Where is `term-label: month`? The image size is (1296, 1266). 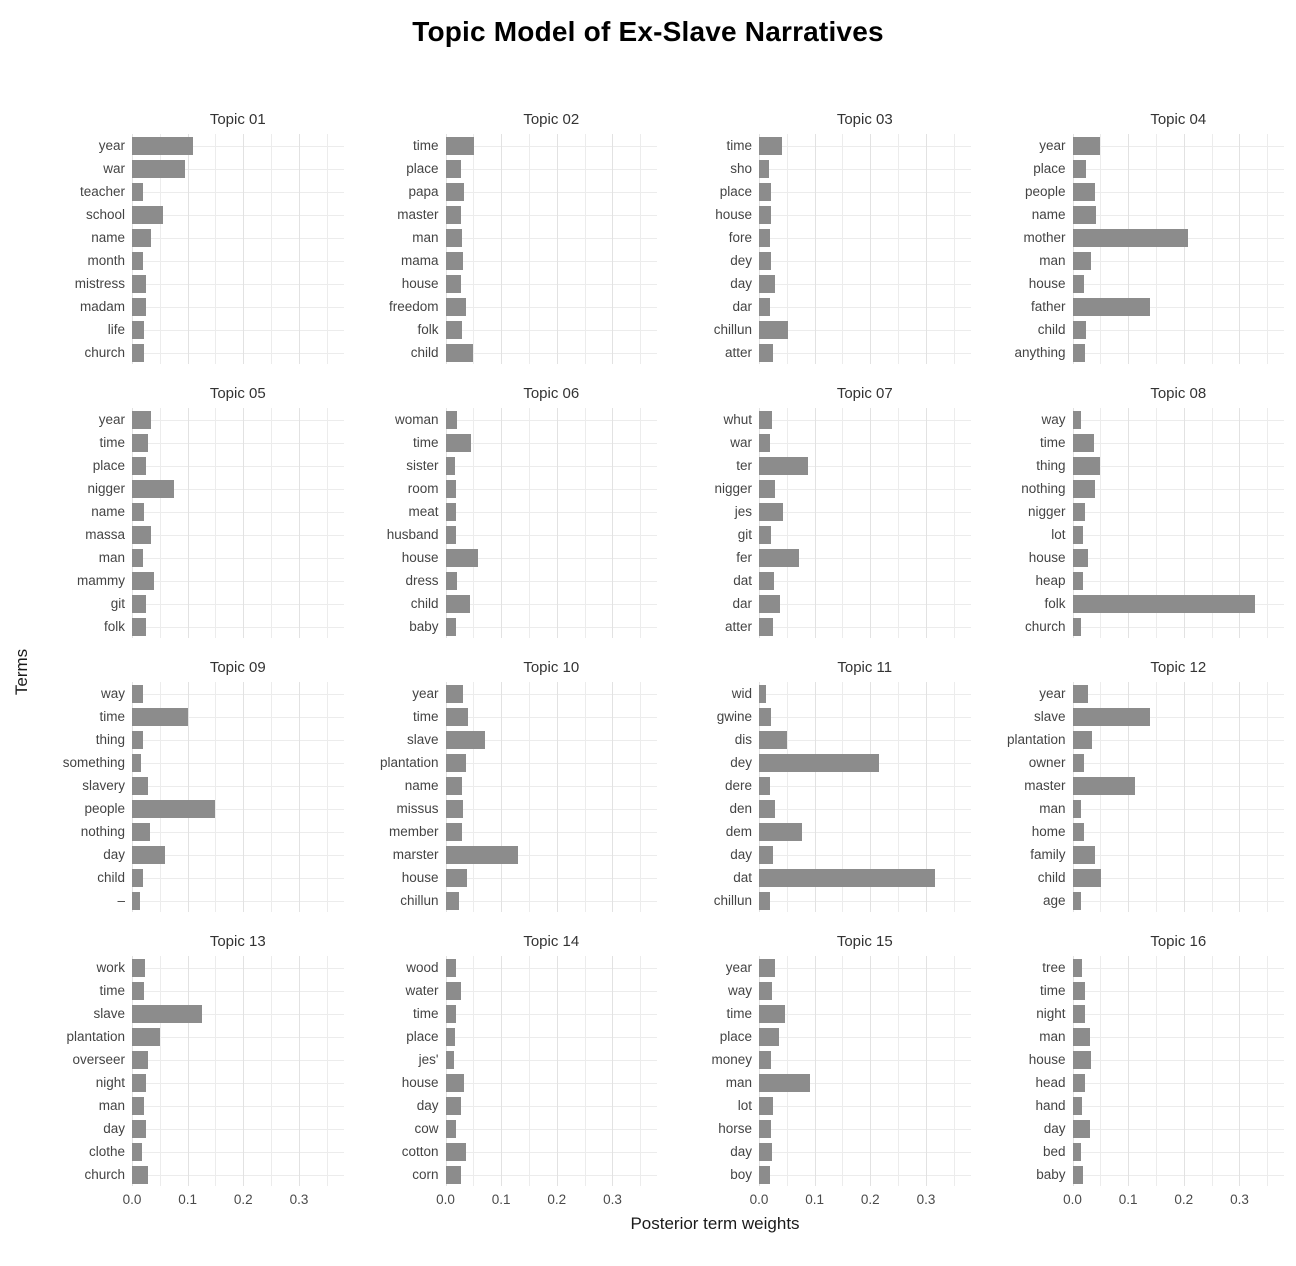
term-label: month is located at coordinates (106, 260).